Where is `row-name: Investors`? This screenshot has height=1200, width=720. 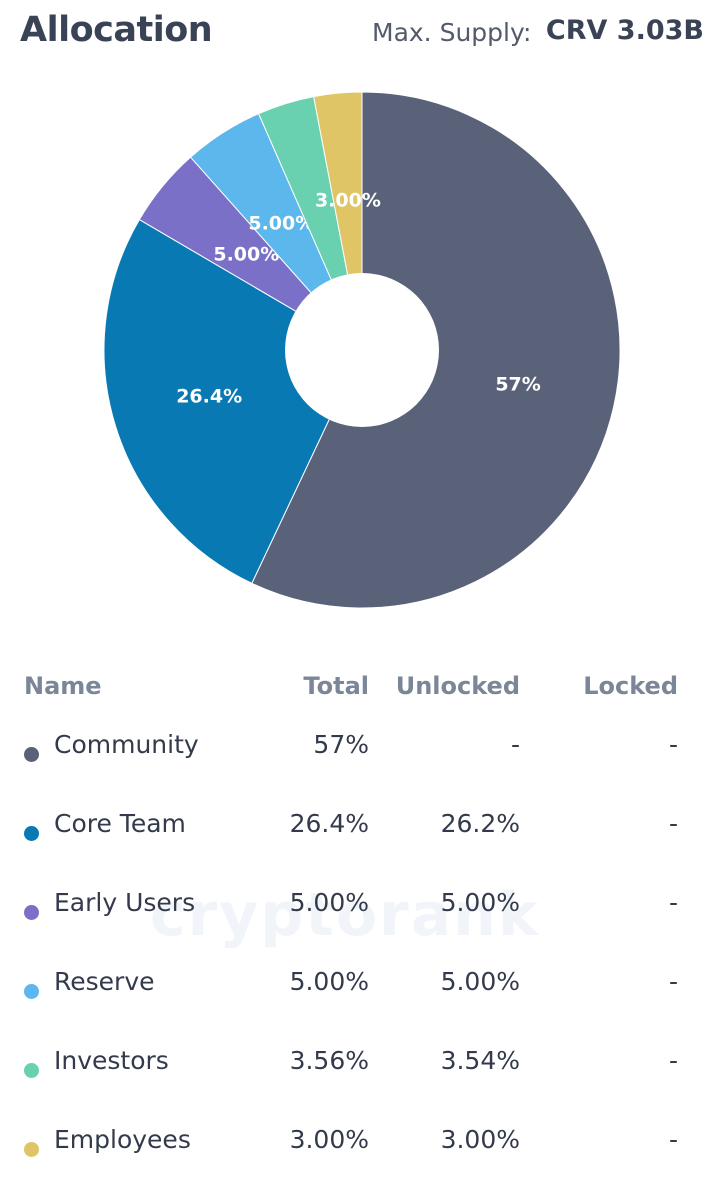 row-name: Investors is located at coordinates (111, 1060).